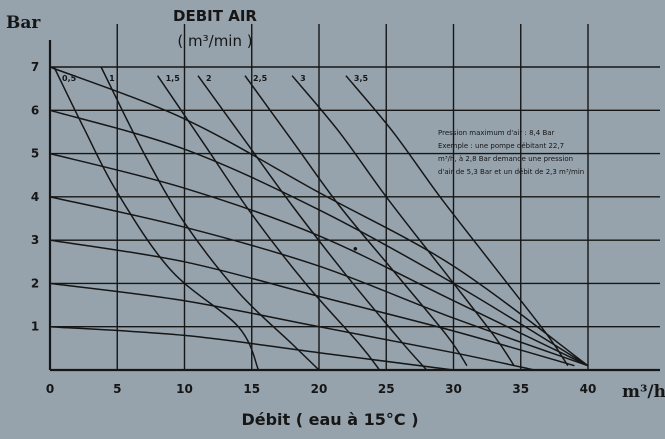  Describe the element at coordinates (35, 327) in the screenshot. I see `y-tick-label-0: 1` at that location.